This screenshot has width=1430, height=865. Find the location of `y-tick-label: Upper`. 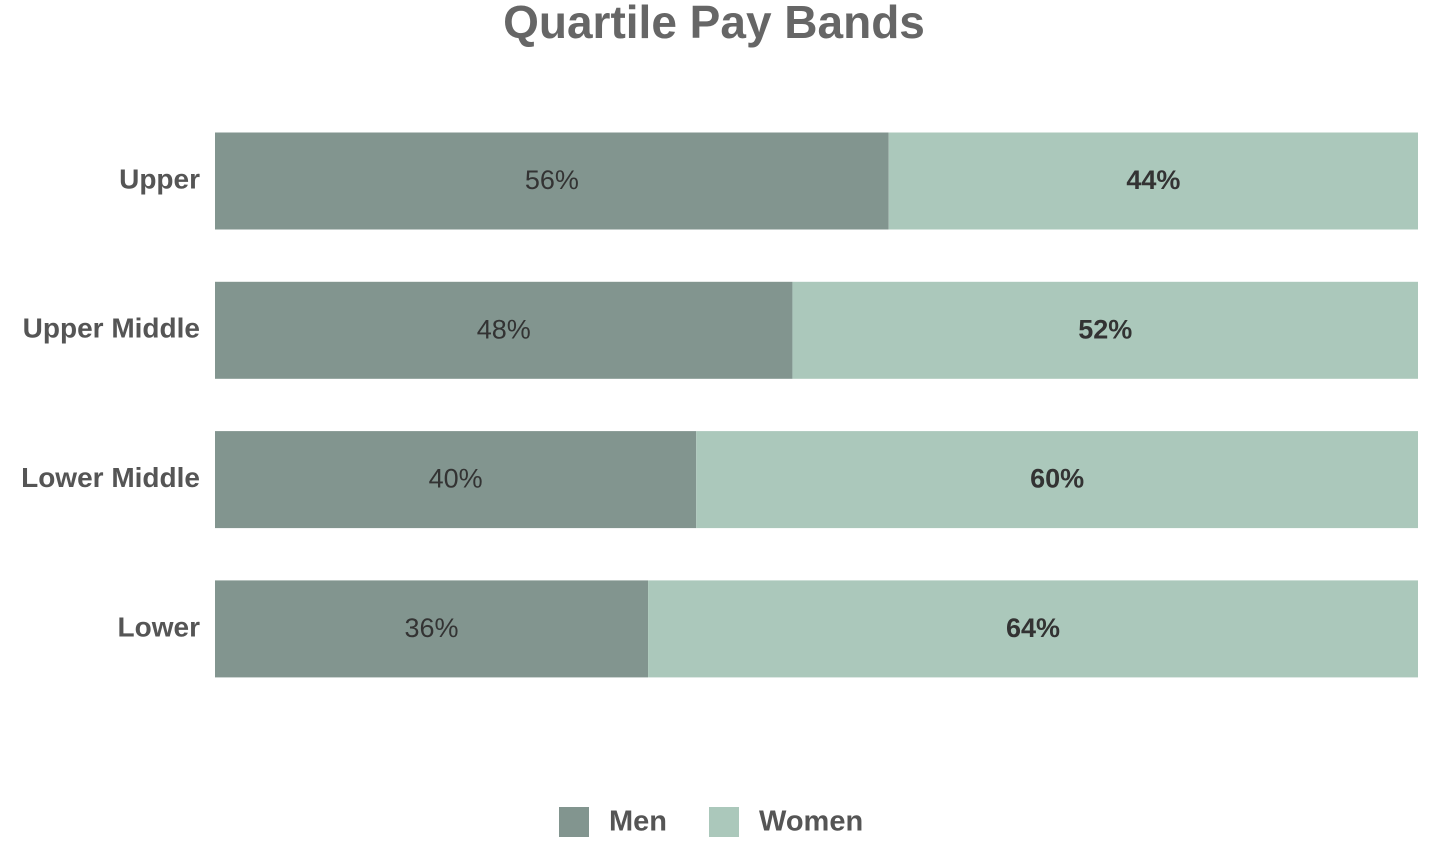

y-tick-label: Upper is located at coordinates (159, 178).